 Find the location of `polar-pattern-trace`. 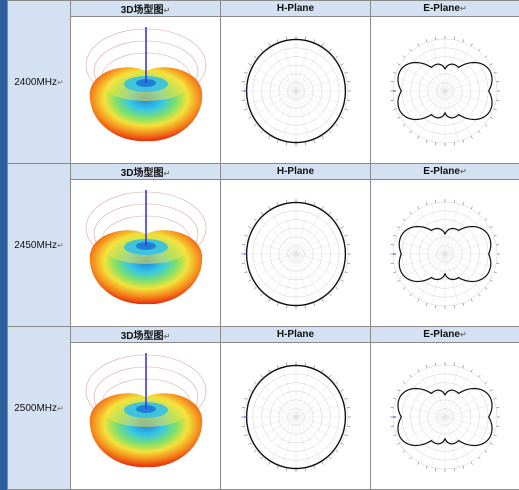

polar-pattern-trace is located at coordinates (445, 254).